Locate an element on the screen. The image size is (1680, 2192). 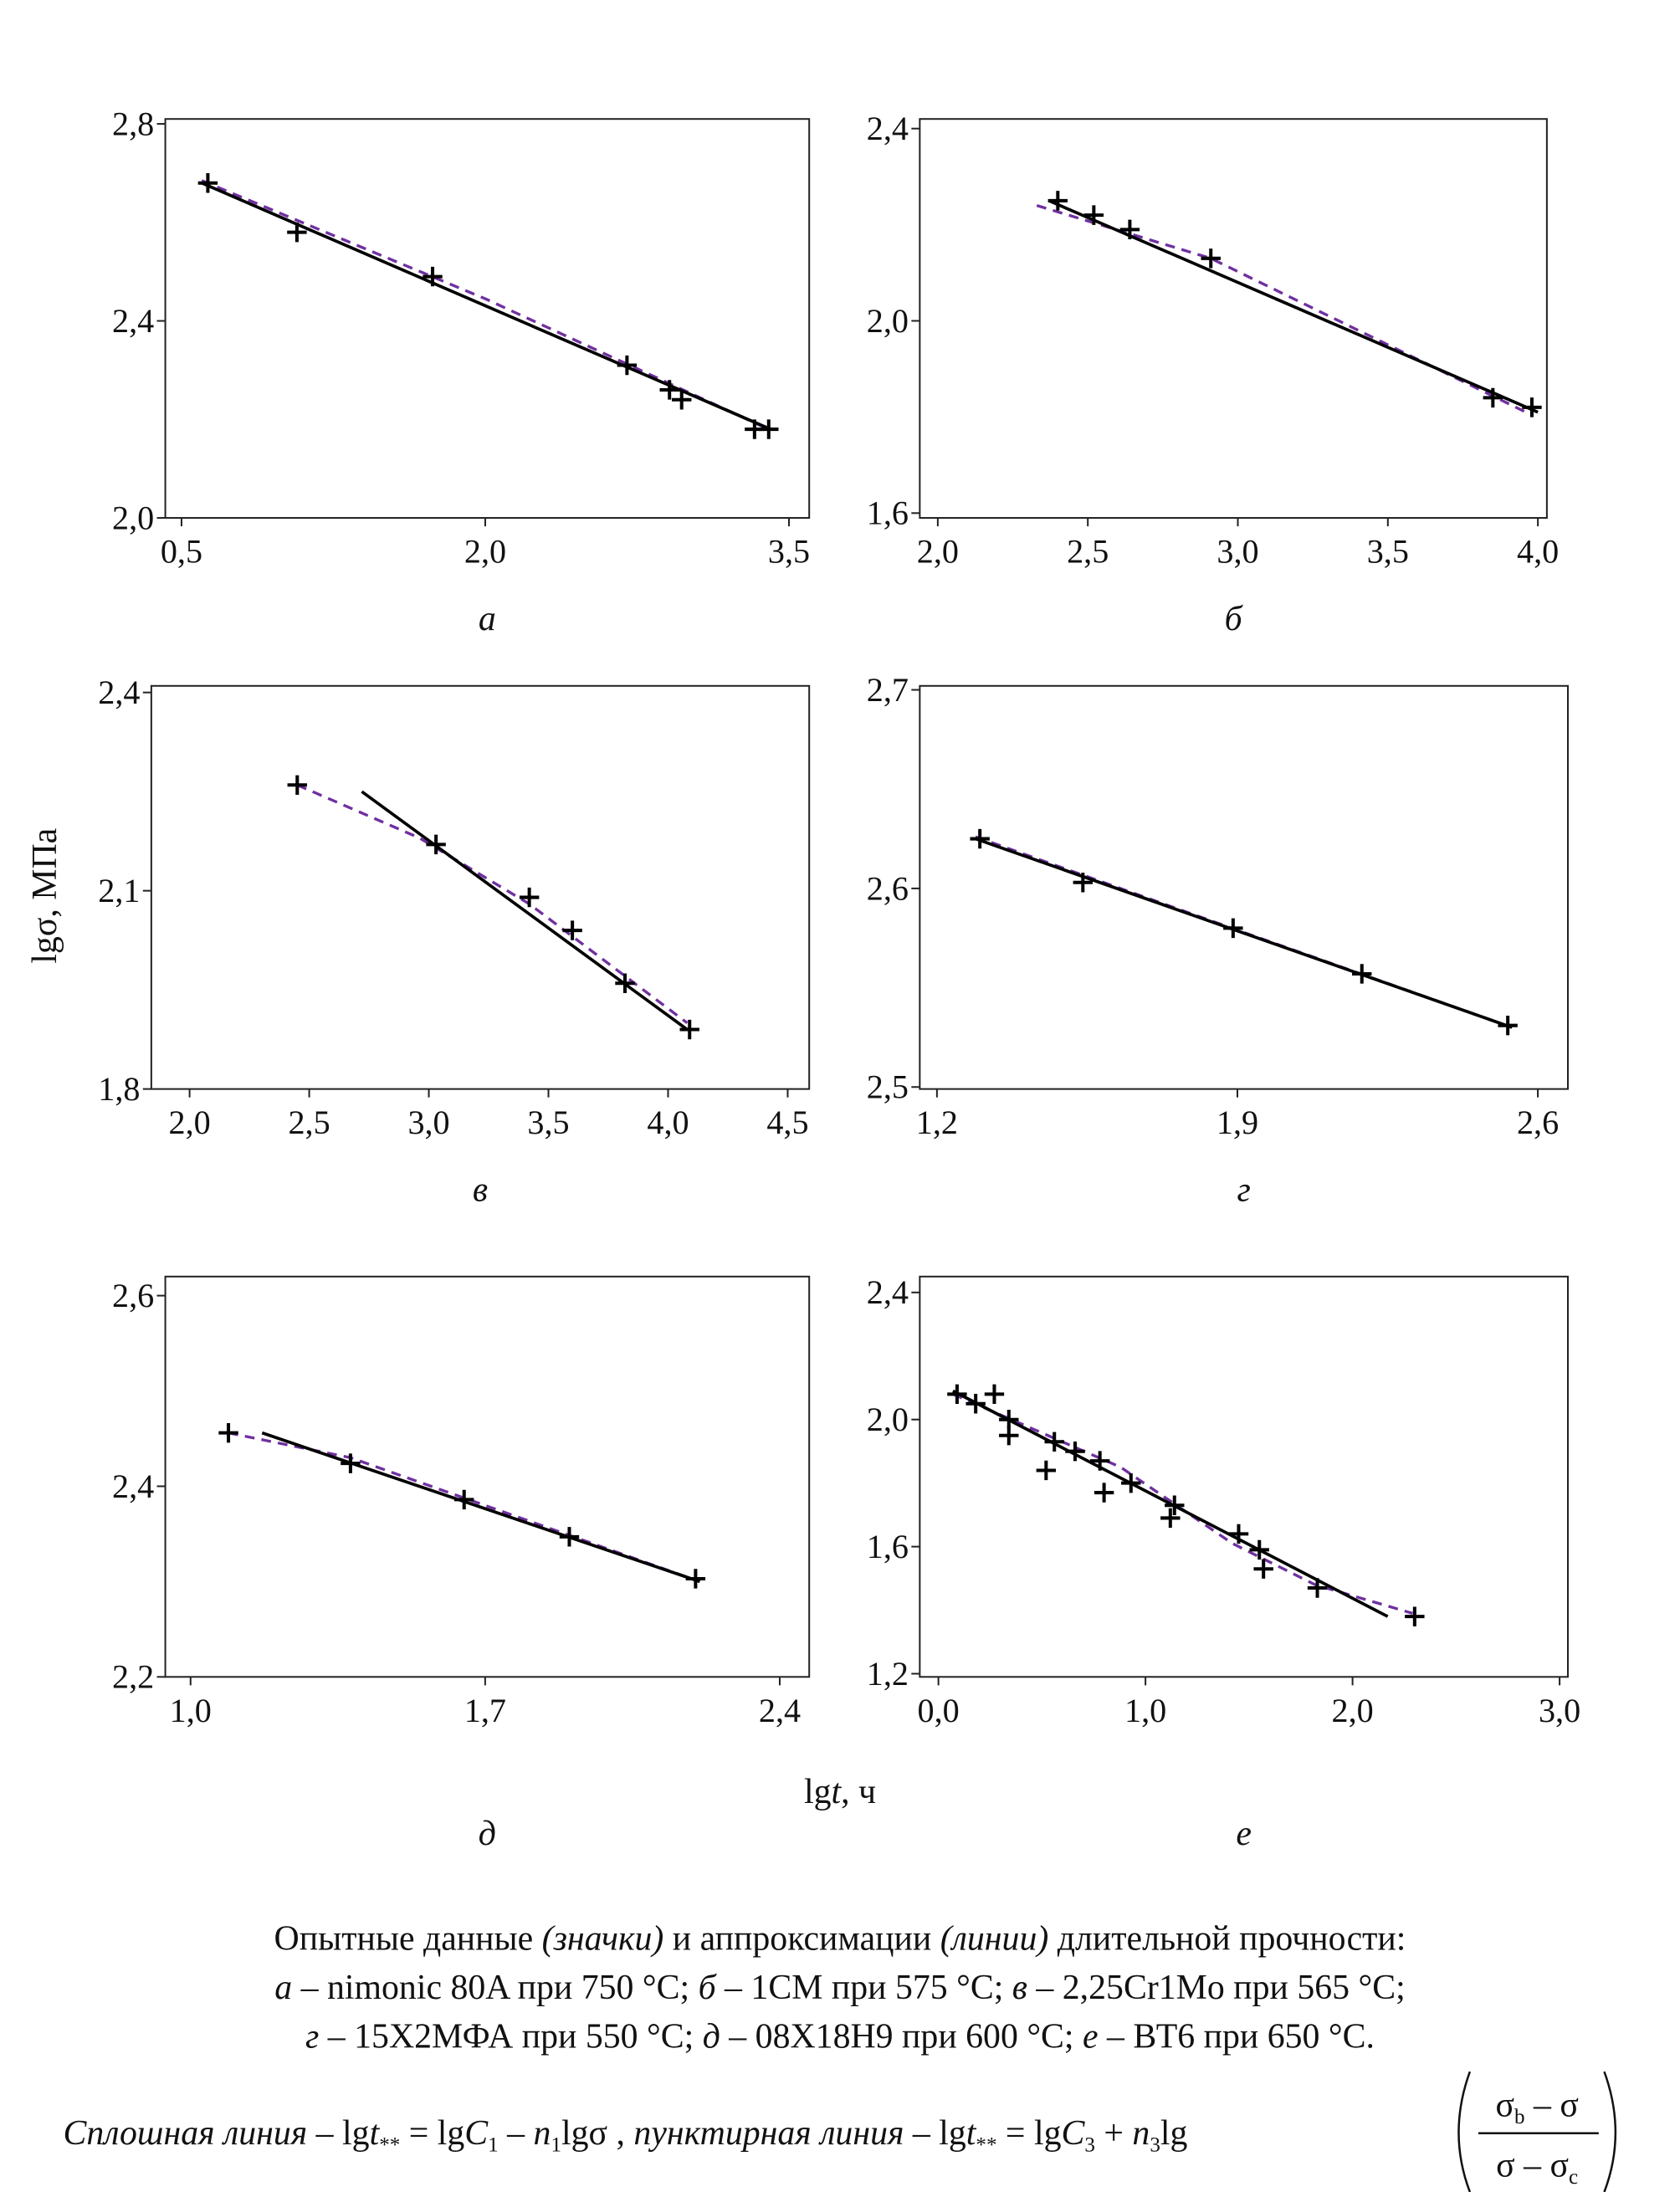
panel-label: е is located at coordinates (1244, 1834).